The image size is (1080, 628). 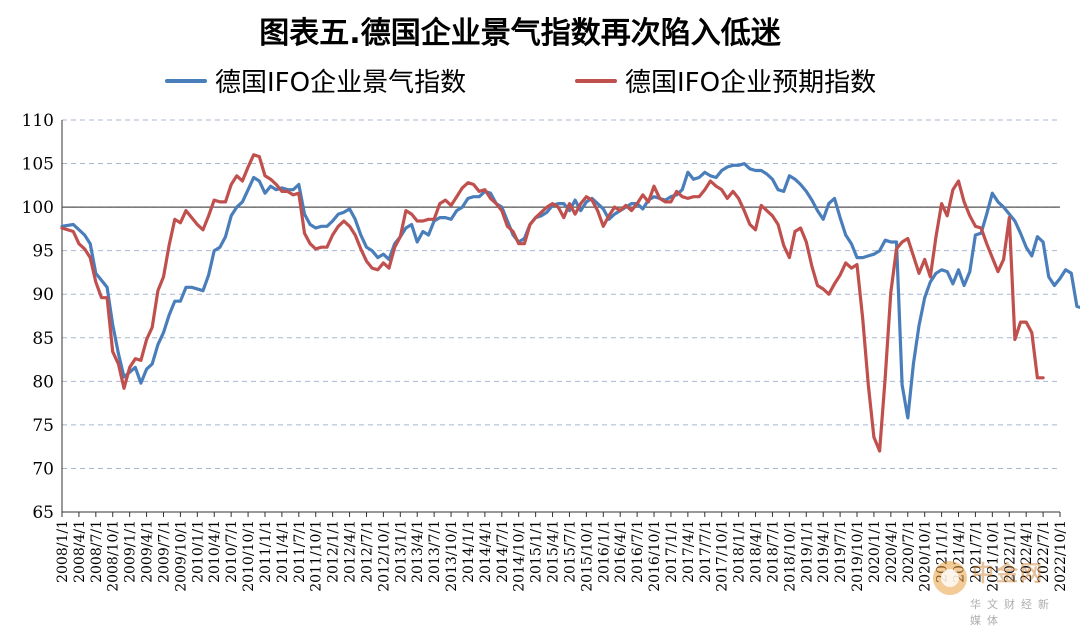 What do you see at coordinates (164, 551) in the screenshot?
I see `x-tick-label: 2009/7/1` at bounding box center [164, 551].